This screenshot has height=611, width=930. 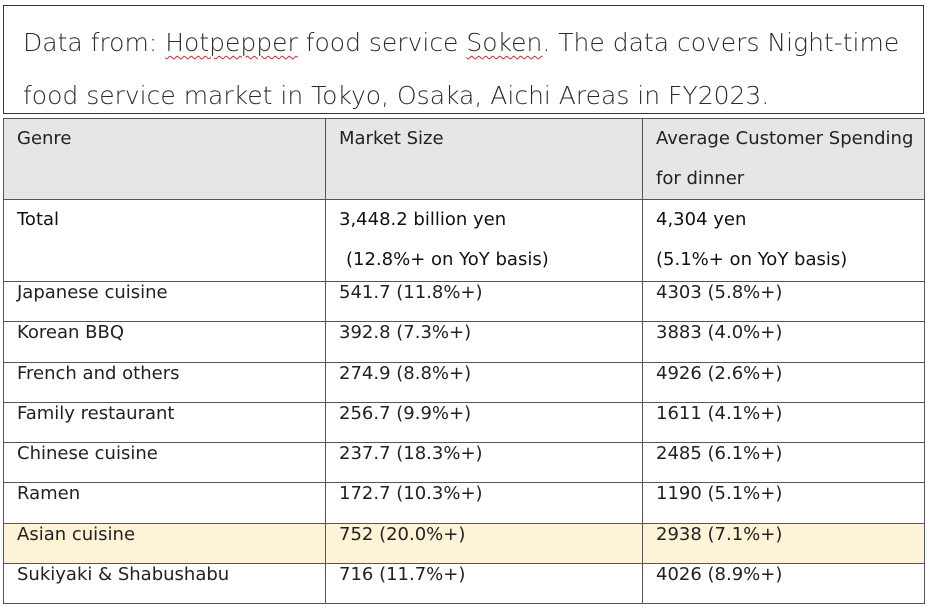 I want to click on market-size-cell: 752 (20.0%+), so click(x=484, y=543).